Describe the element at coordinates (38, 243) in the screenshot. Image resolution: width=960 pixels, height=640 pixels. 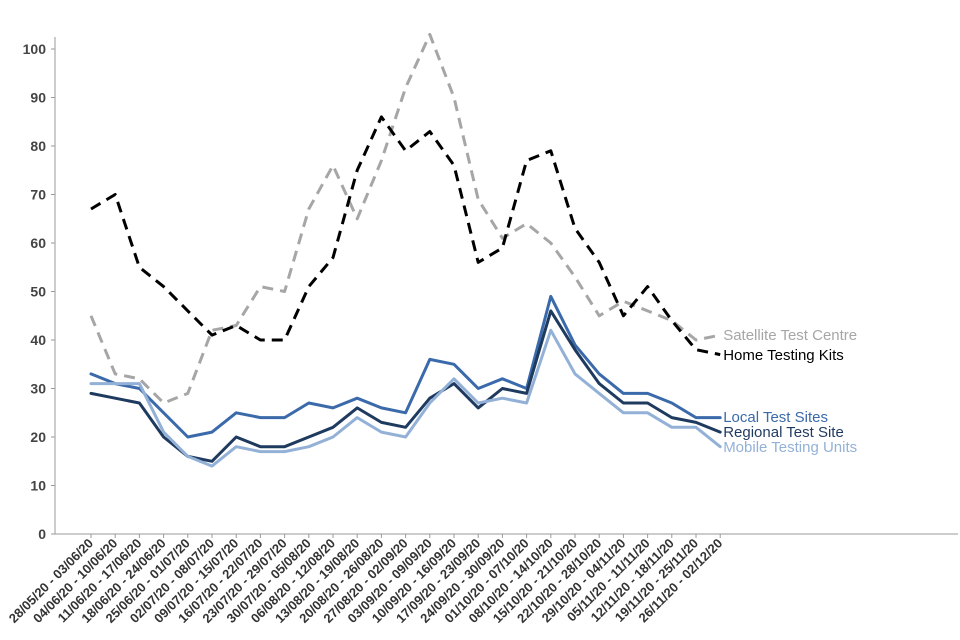
I see `y-tick-label: 60` at that location.